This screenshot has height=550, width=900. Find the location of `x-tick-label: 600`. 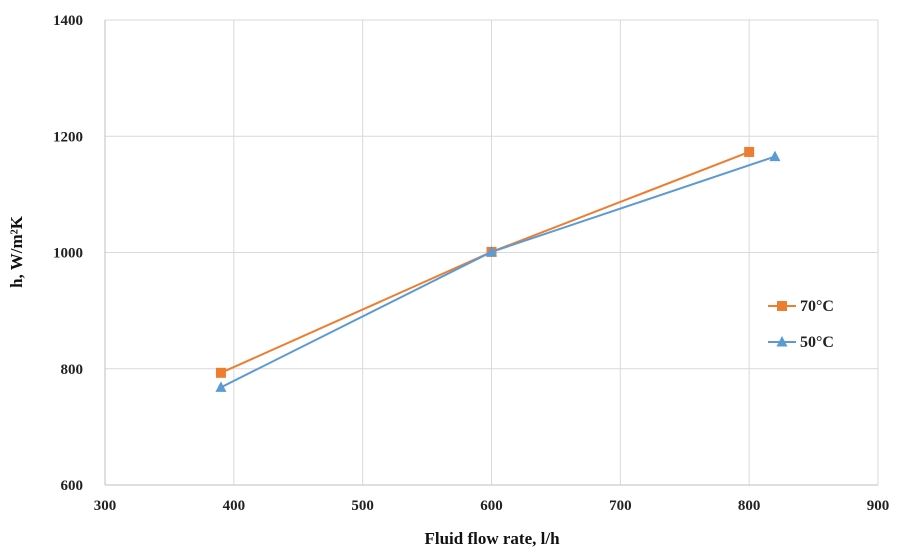

x-tick-label: 600 is located at coordinates (491, 506).